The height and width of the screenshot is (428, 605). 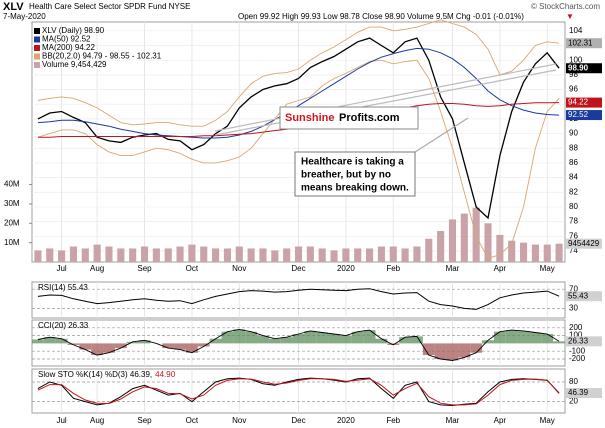 I want to click on y-tick-label: 98, so click(x=573, y=74).